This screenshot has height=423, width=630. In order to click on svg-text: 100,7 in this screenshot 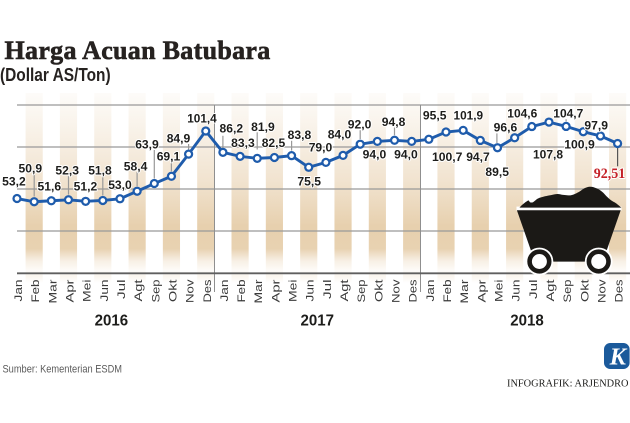, I will do `click(447, 157)`.